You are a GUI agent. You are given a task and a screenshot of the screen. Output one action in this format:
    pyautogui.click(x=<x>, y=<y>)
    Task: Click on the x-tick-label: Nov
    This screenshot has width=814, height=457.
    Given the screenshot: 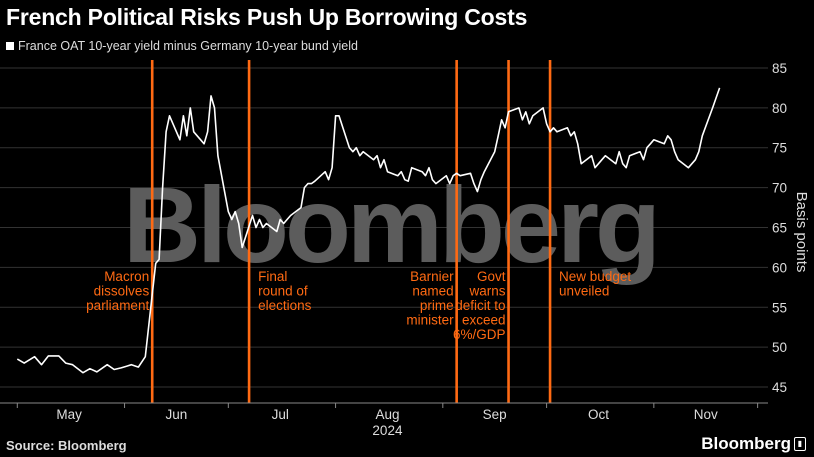 What is the action you would take?
    pyautogui.click(x=706, y=414)
    